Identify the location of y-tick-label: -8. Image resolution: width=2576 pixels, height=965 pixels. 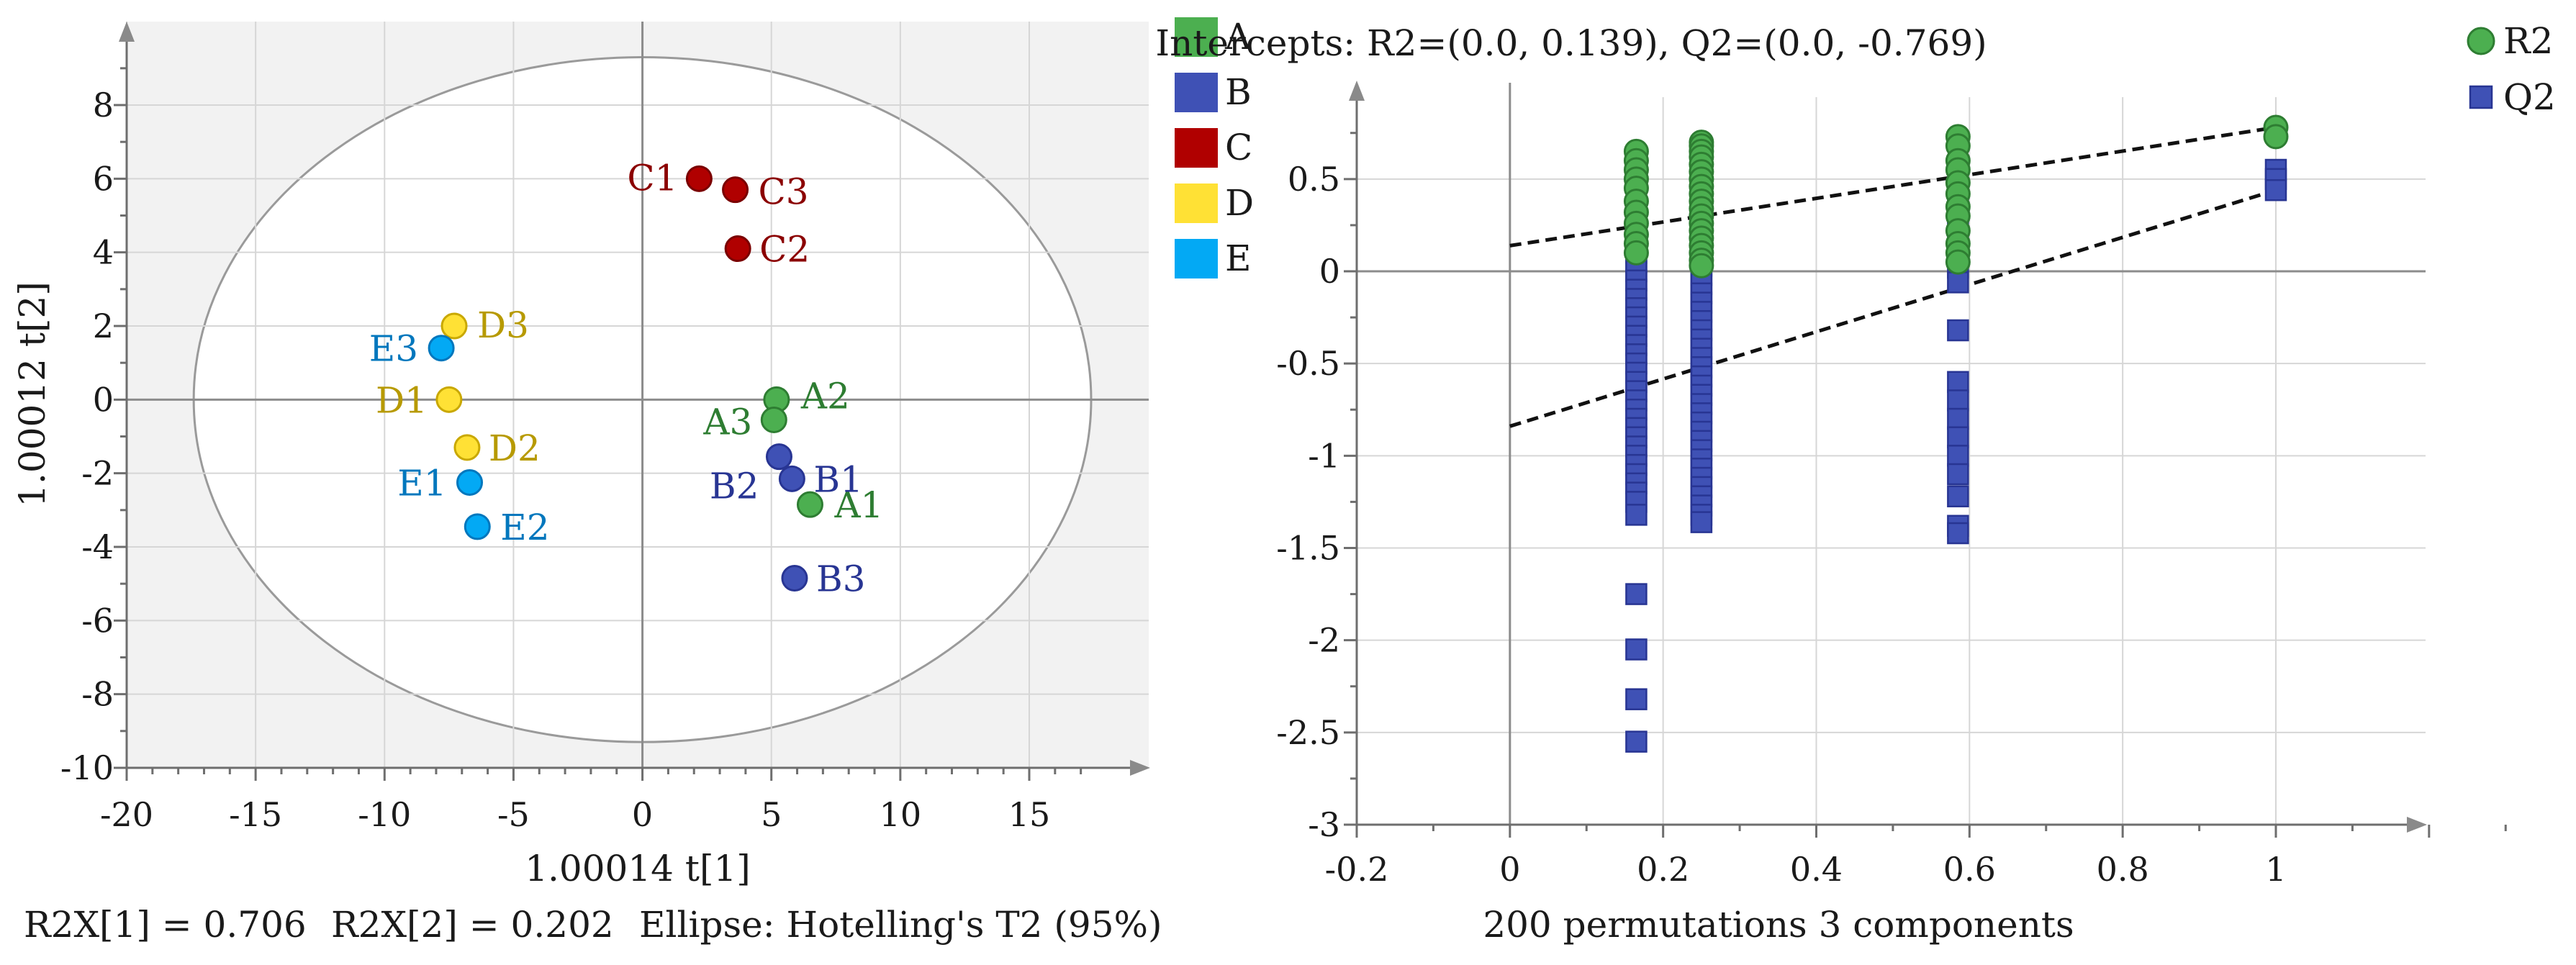
(98, 695).